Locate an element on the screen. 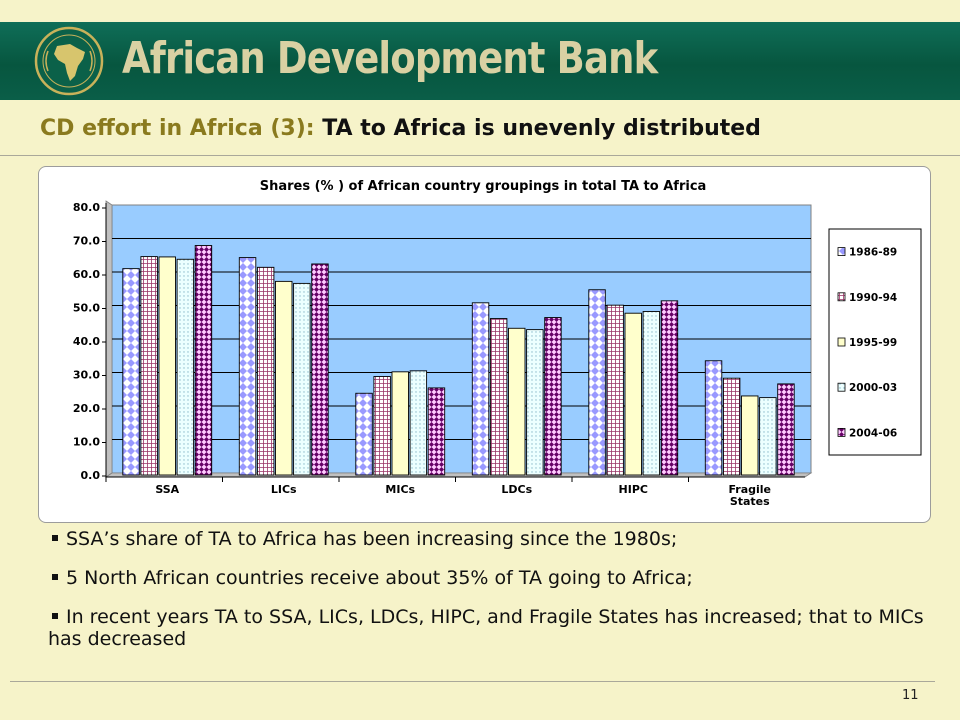 This screenshot has width=960, height=720. y-tick-label: 10.0 is located at coordinates (86, 442).